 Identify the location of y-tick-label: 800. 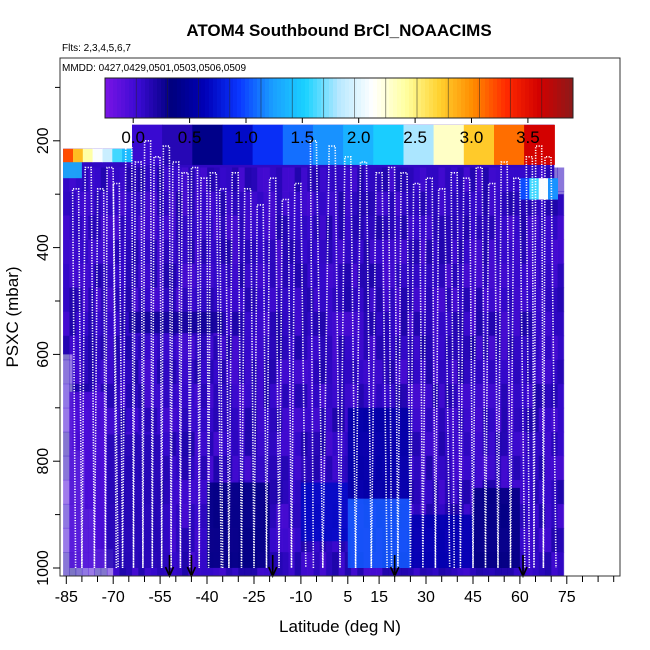
(43, 461).